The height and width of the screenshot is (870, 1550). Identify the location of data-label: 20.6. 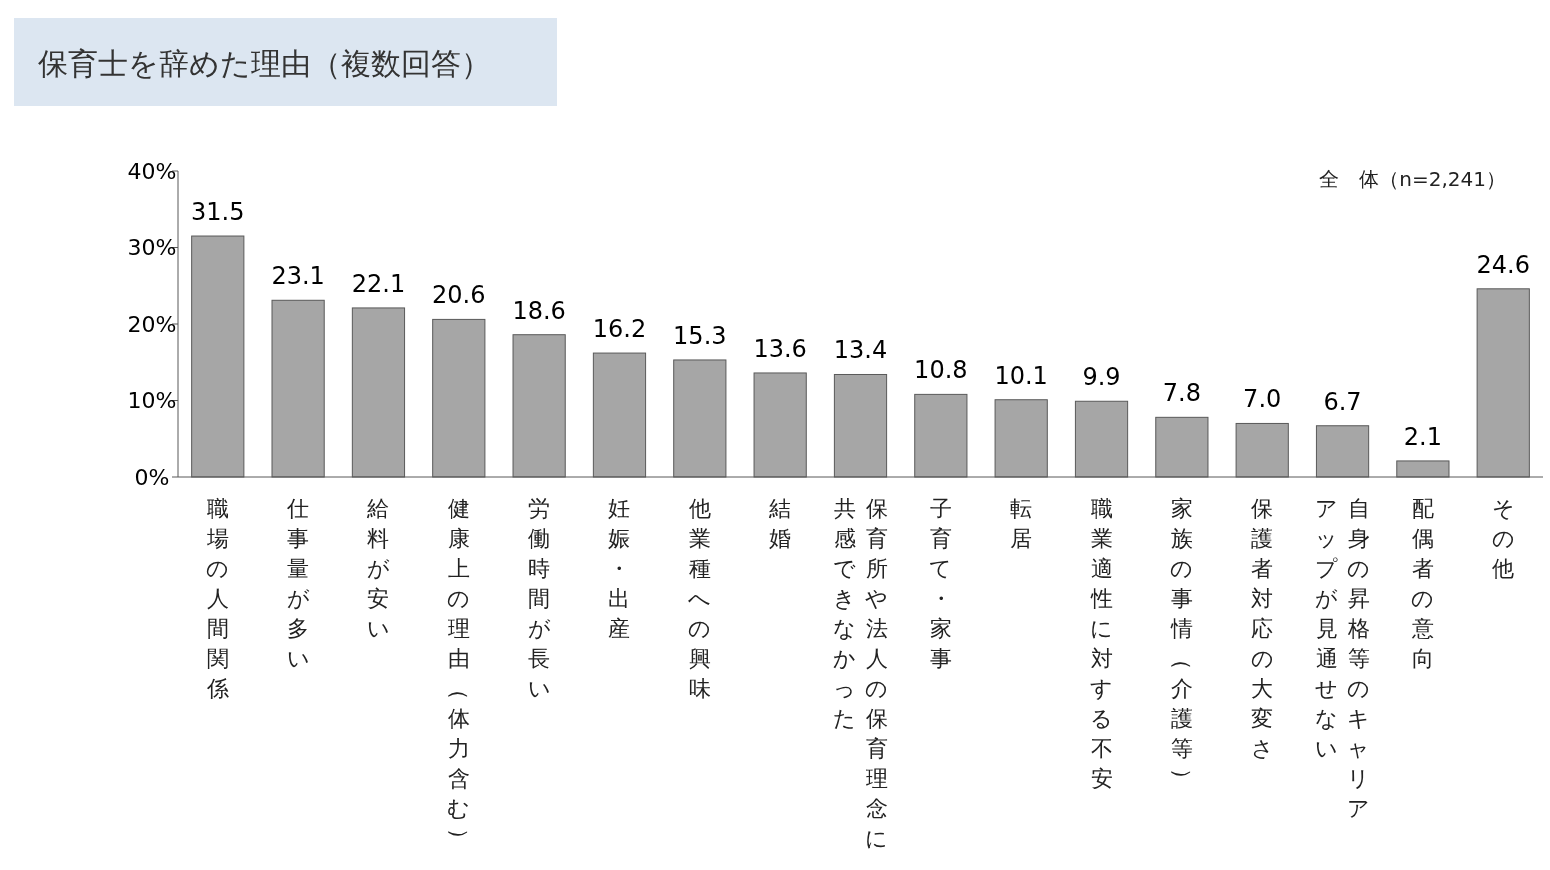
(459, 295).